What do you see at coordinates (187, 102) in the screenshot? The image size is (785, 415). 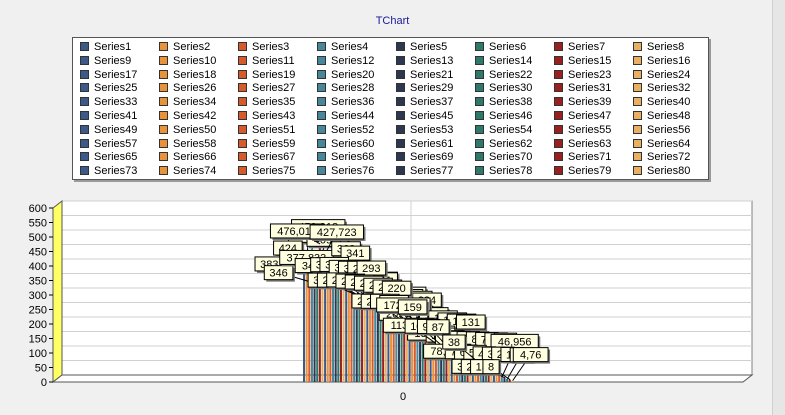 I see `legend-item: Series34` at bounding box center [187, 102].